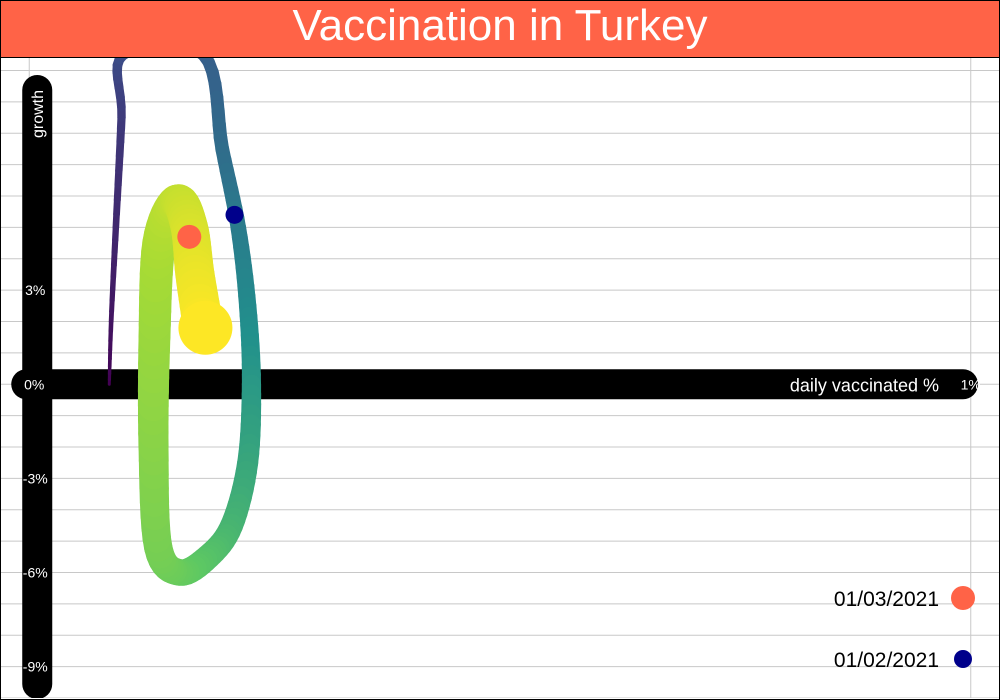 The height and width of the screenshot is (700, 1000). I want to click on y-tick-label: -3%, so click(35, 478).